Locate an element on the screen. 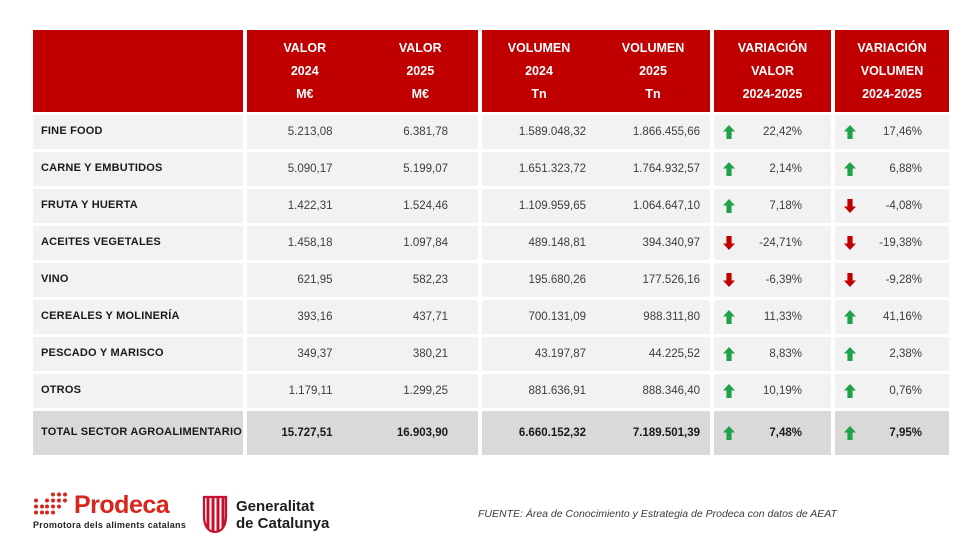  volumen-2024-value: 489.148,81 is located at coordinates (557, 243).